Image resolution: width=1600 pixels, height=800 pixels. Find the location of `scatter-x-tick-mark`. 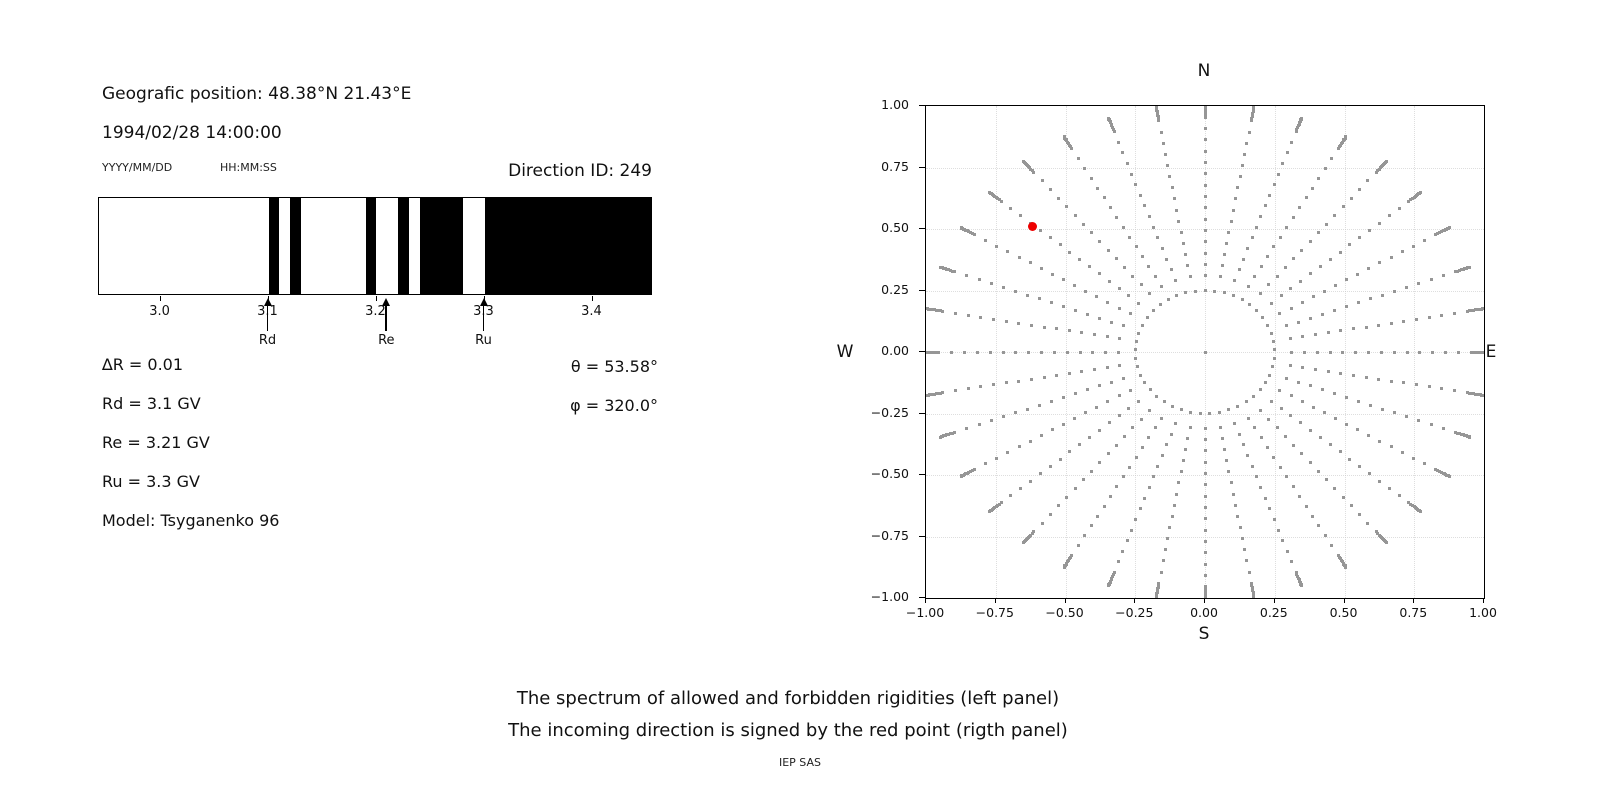

scatter-x-tick-mark is located at coordinates (1135, 600).